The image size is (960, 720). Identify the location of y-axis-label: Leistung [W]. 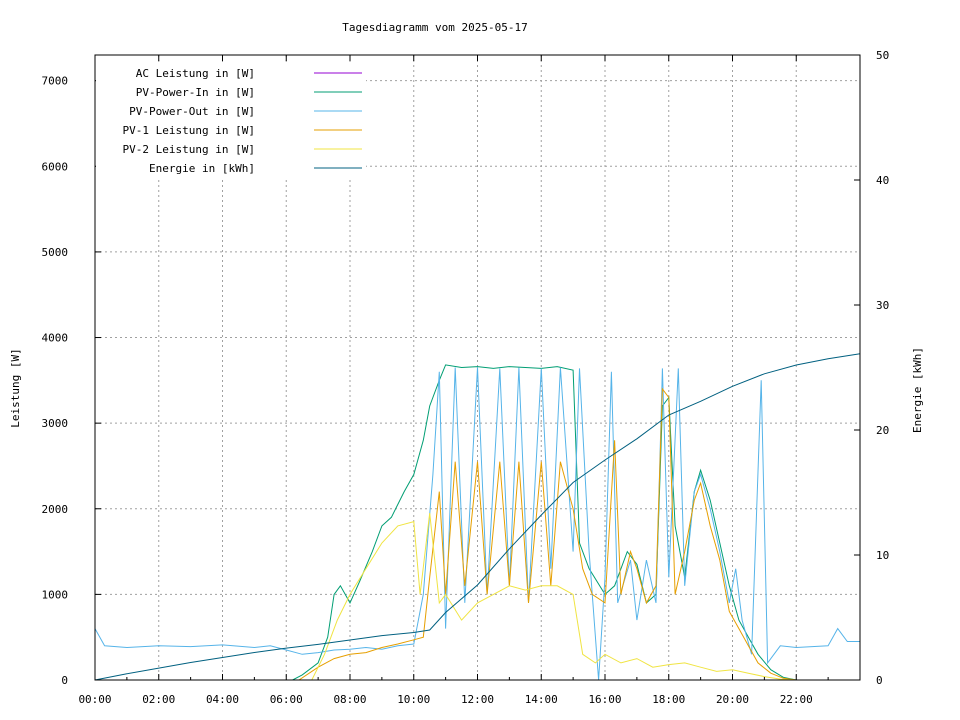
(15, 387).